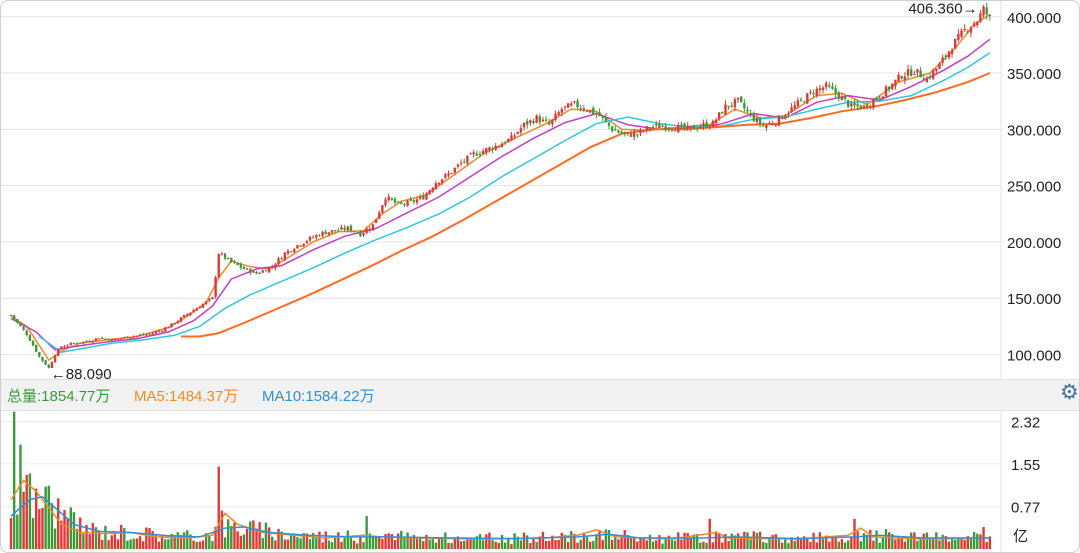 The image size is (1080, 553). What do you see at coordinates (1069, 392) in the screenshot?
I see `gear-icon: ⚙` at bounding box center [1069, 392].